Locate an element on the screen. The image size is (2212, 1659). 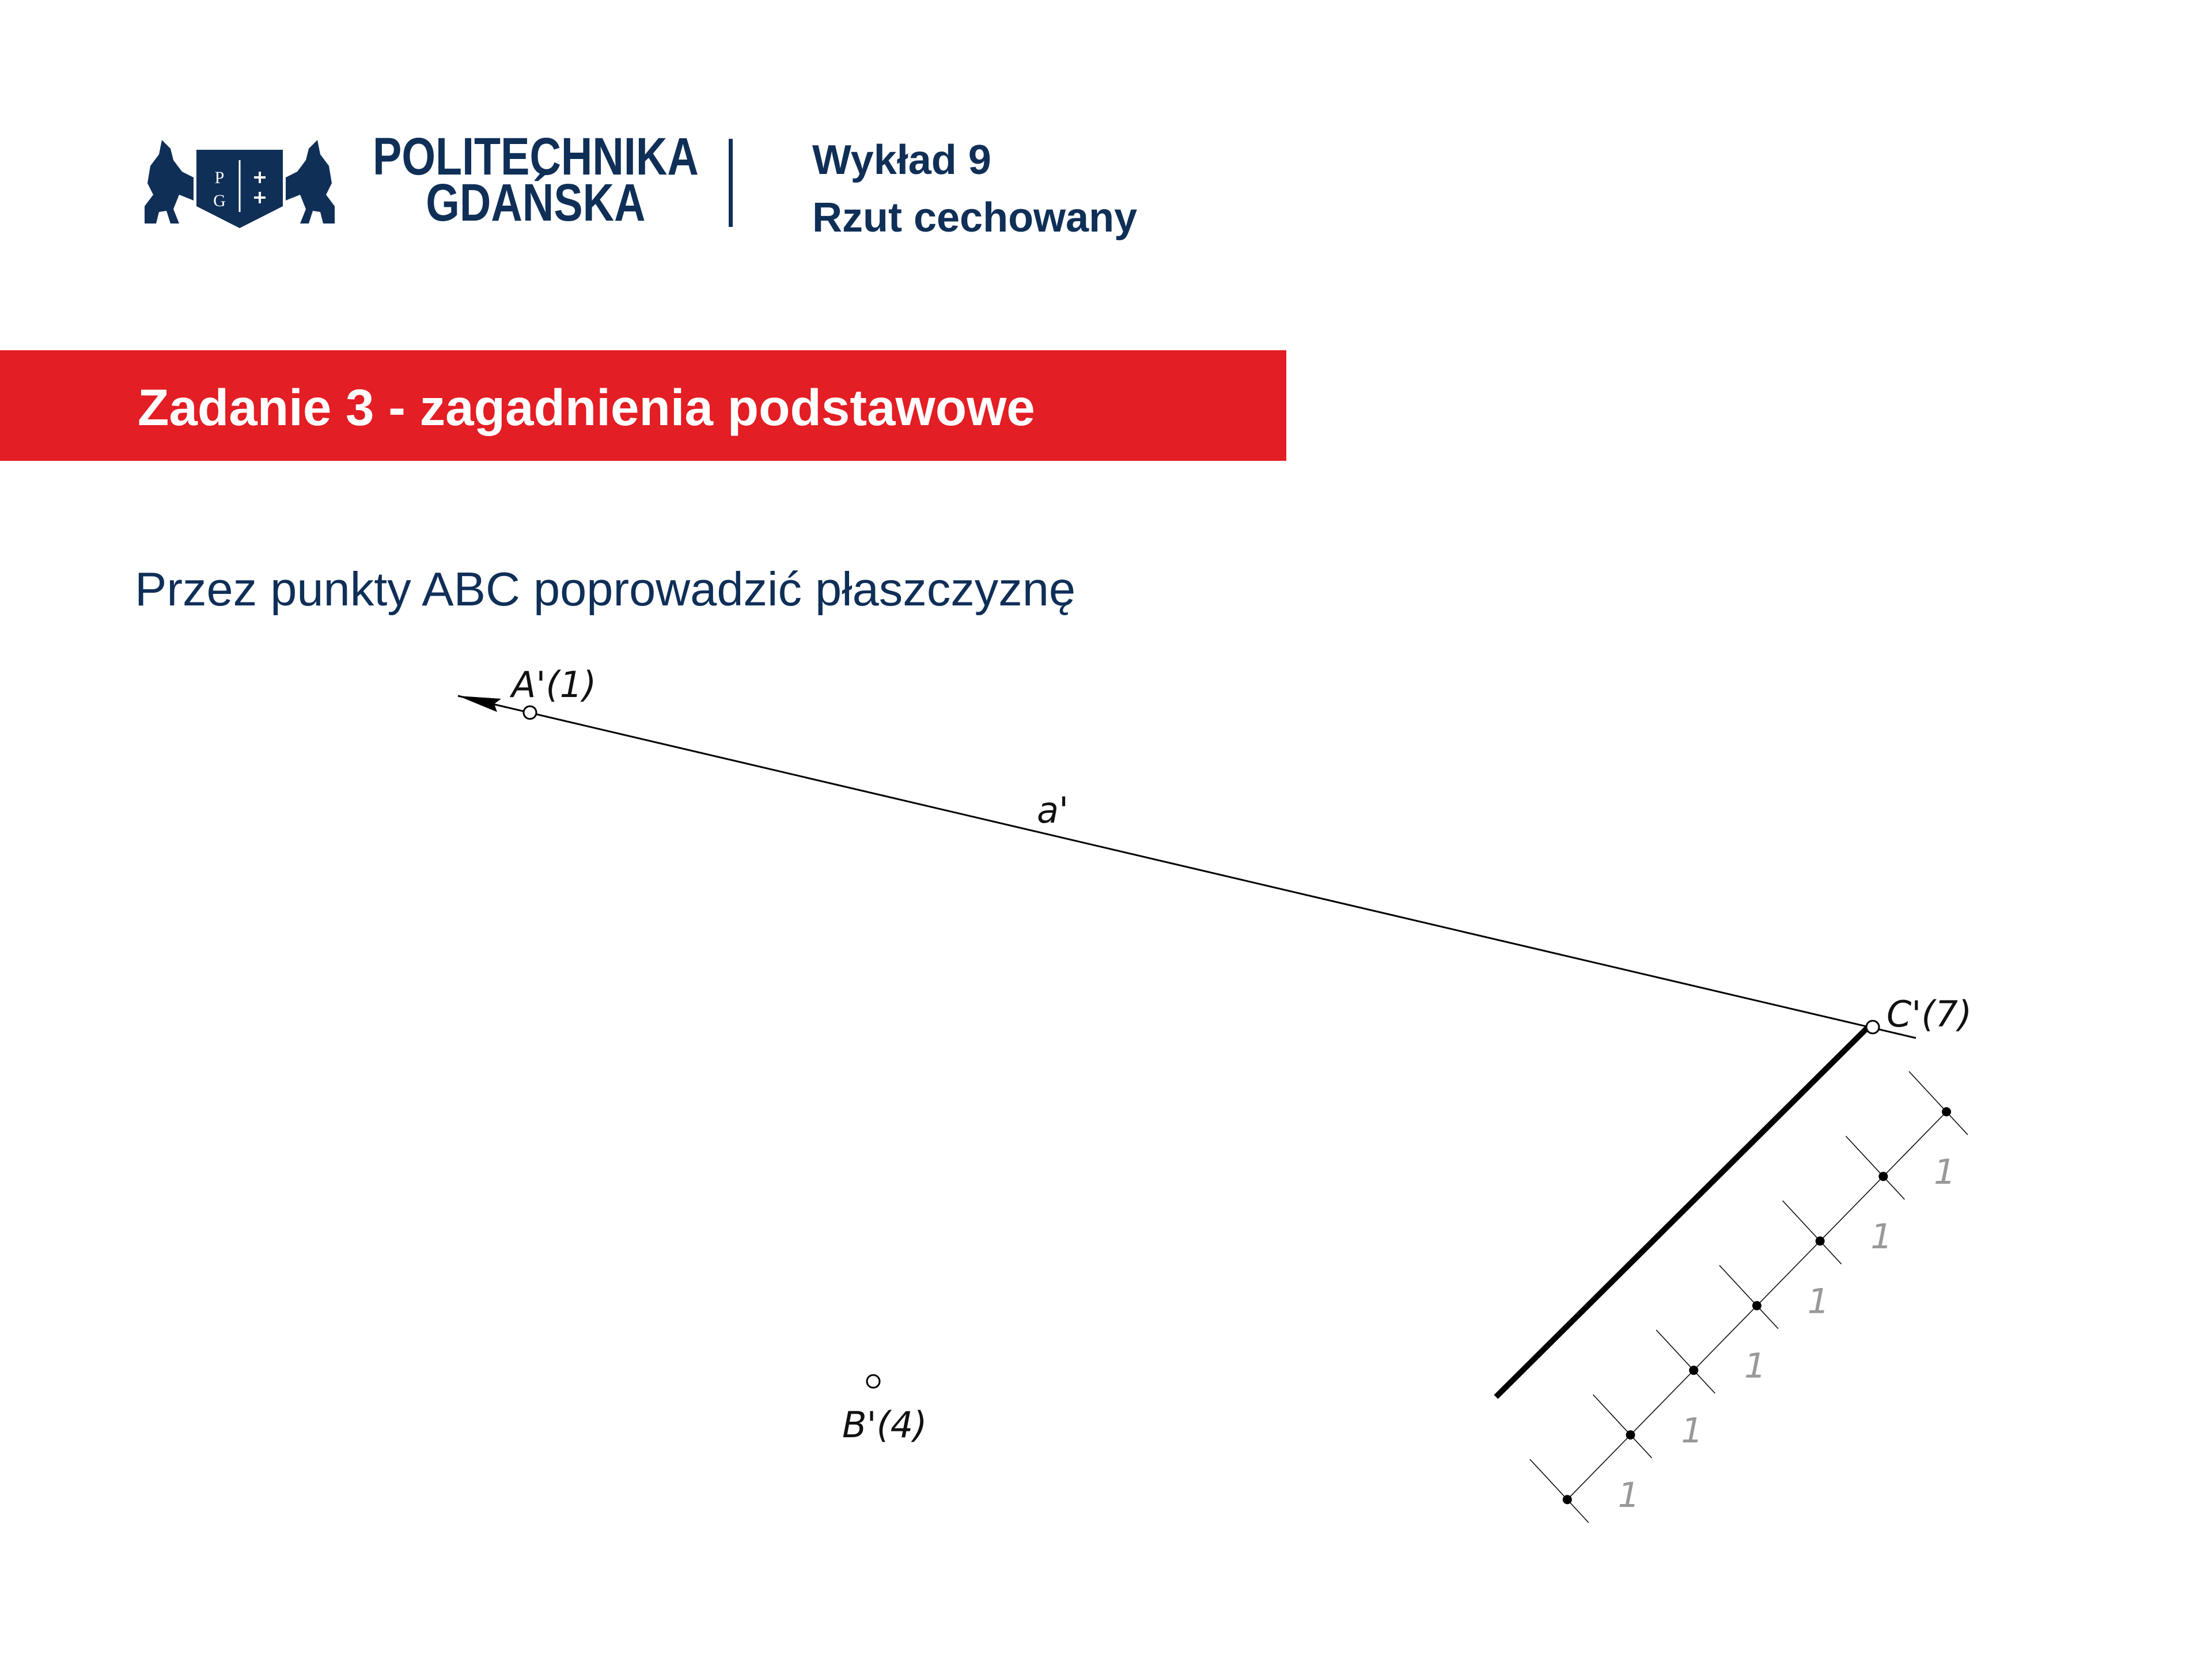
line-a is located at coordinates (1186, 867).